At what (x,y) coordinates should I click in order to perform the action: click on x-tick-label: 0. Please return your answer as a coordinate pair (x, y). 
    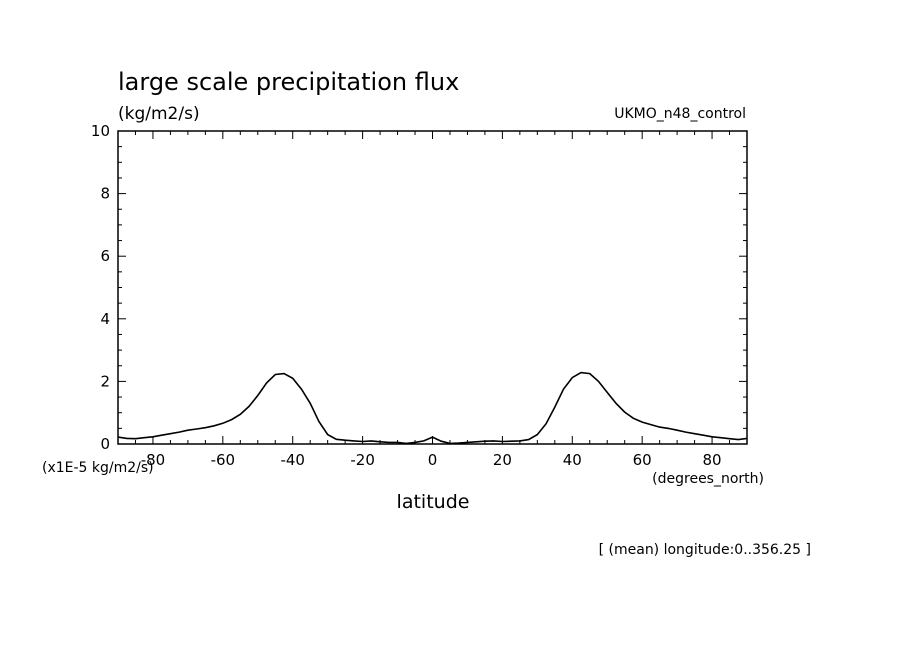
    Looking at the image, I should click on (433, 460).